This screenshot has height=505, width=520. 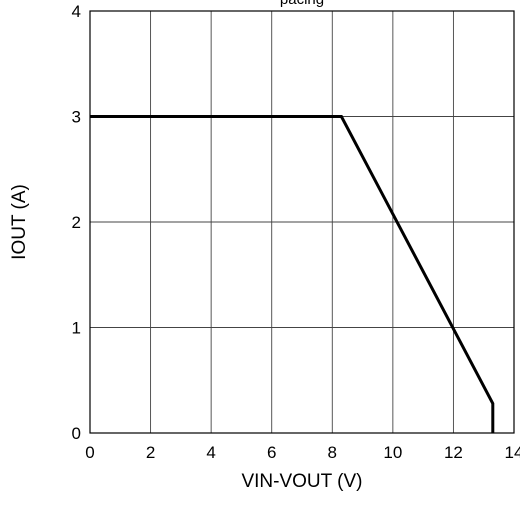 What do you see at coordinates (302, 452) in the screenshot?
I see `x-axis-ticks: 0 2 4 6 8 10 12 14` at bounding box center [302, 452].